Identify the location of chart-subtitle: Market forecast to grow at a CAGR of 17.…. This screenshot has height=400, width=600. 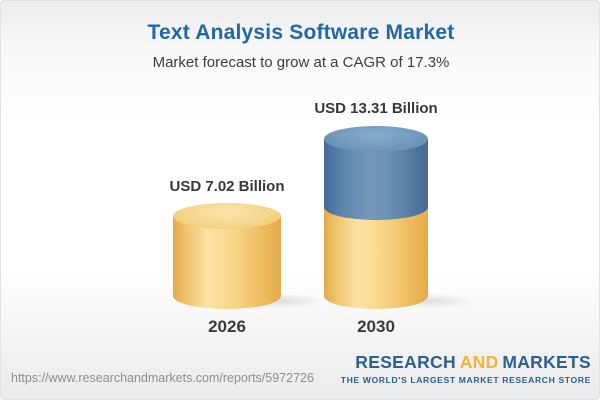
(301, 62).